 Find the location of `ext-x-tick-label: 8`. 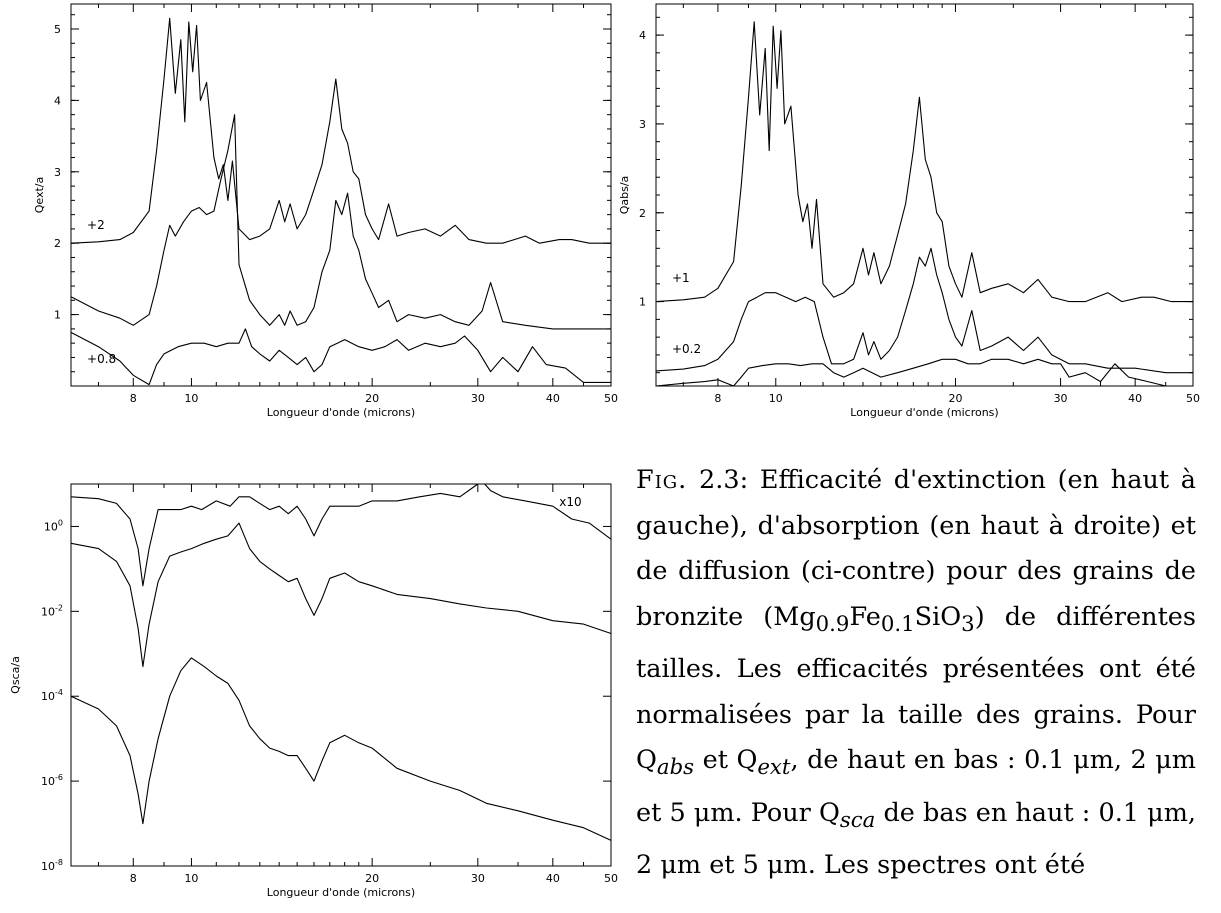

ext-x-tick-label: 8 is located at coordinates (133, 398).